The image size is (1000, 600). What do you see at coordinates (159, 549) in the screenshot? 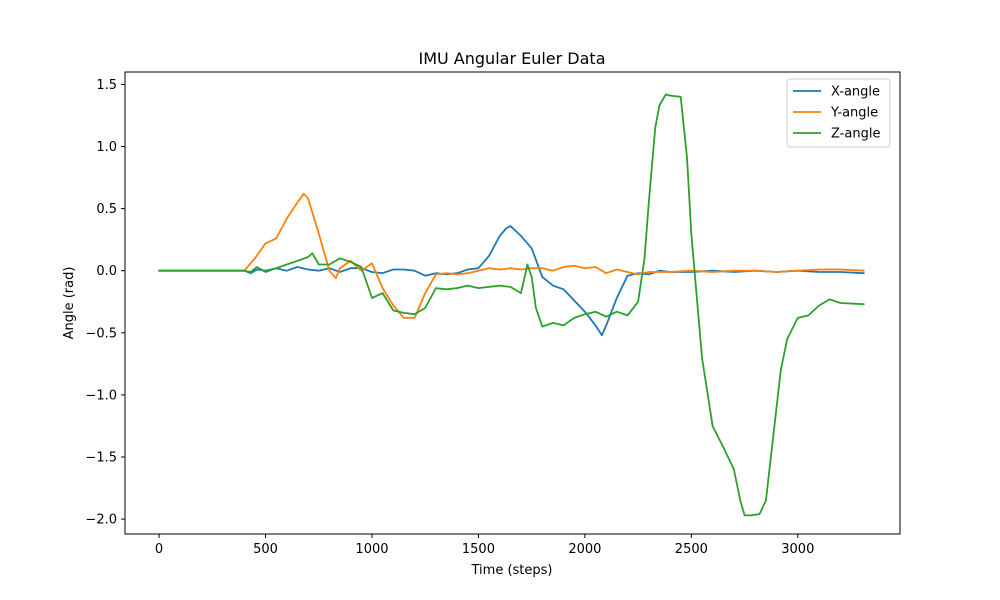
I see `x-tick-label: 0` at bounding box center [159, 549].